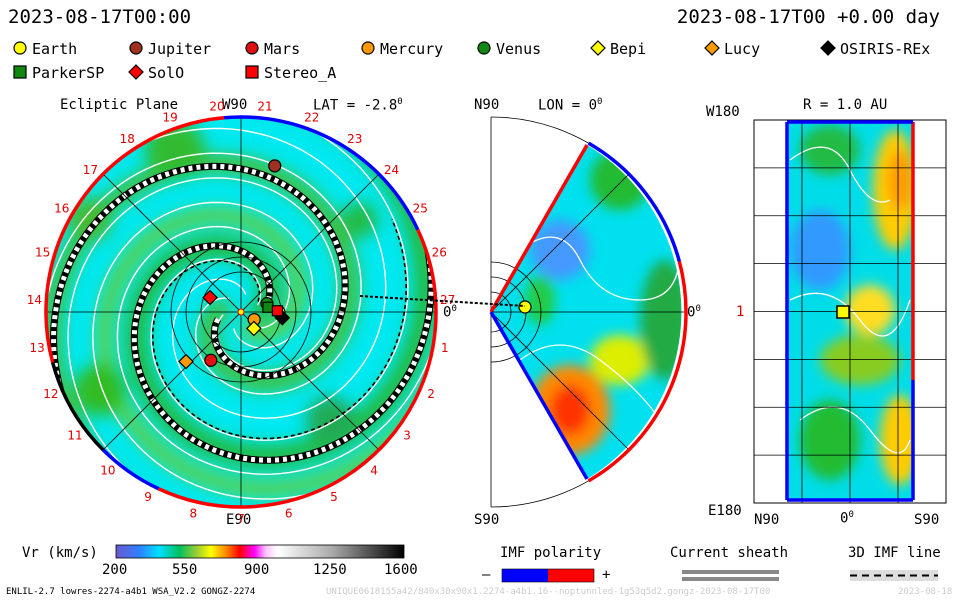 The width and height of the screenshot is (960, 600). What do you see at coordinates (412, 49) in the screenshot?
I see `legend-label: Mercury` at bounding box center [412, 49].